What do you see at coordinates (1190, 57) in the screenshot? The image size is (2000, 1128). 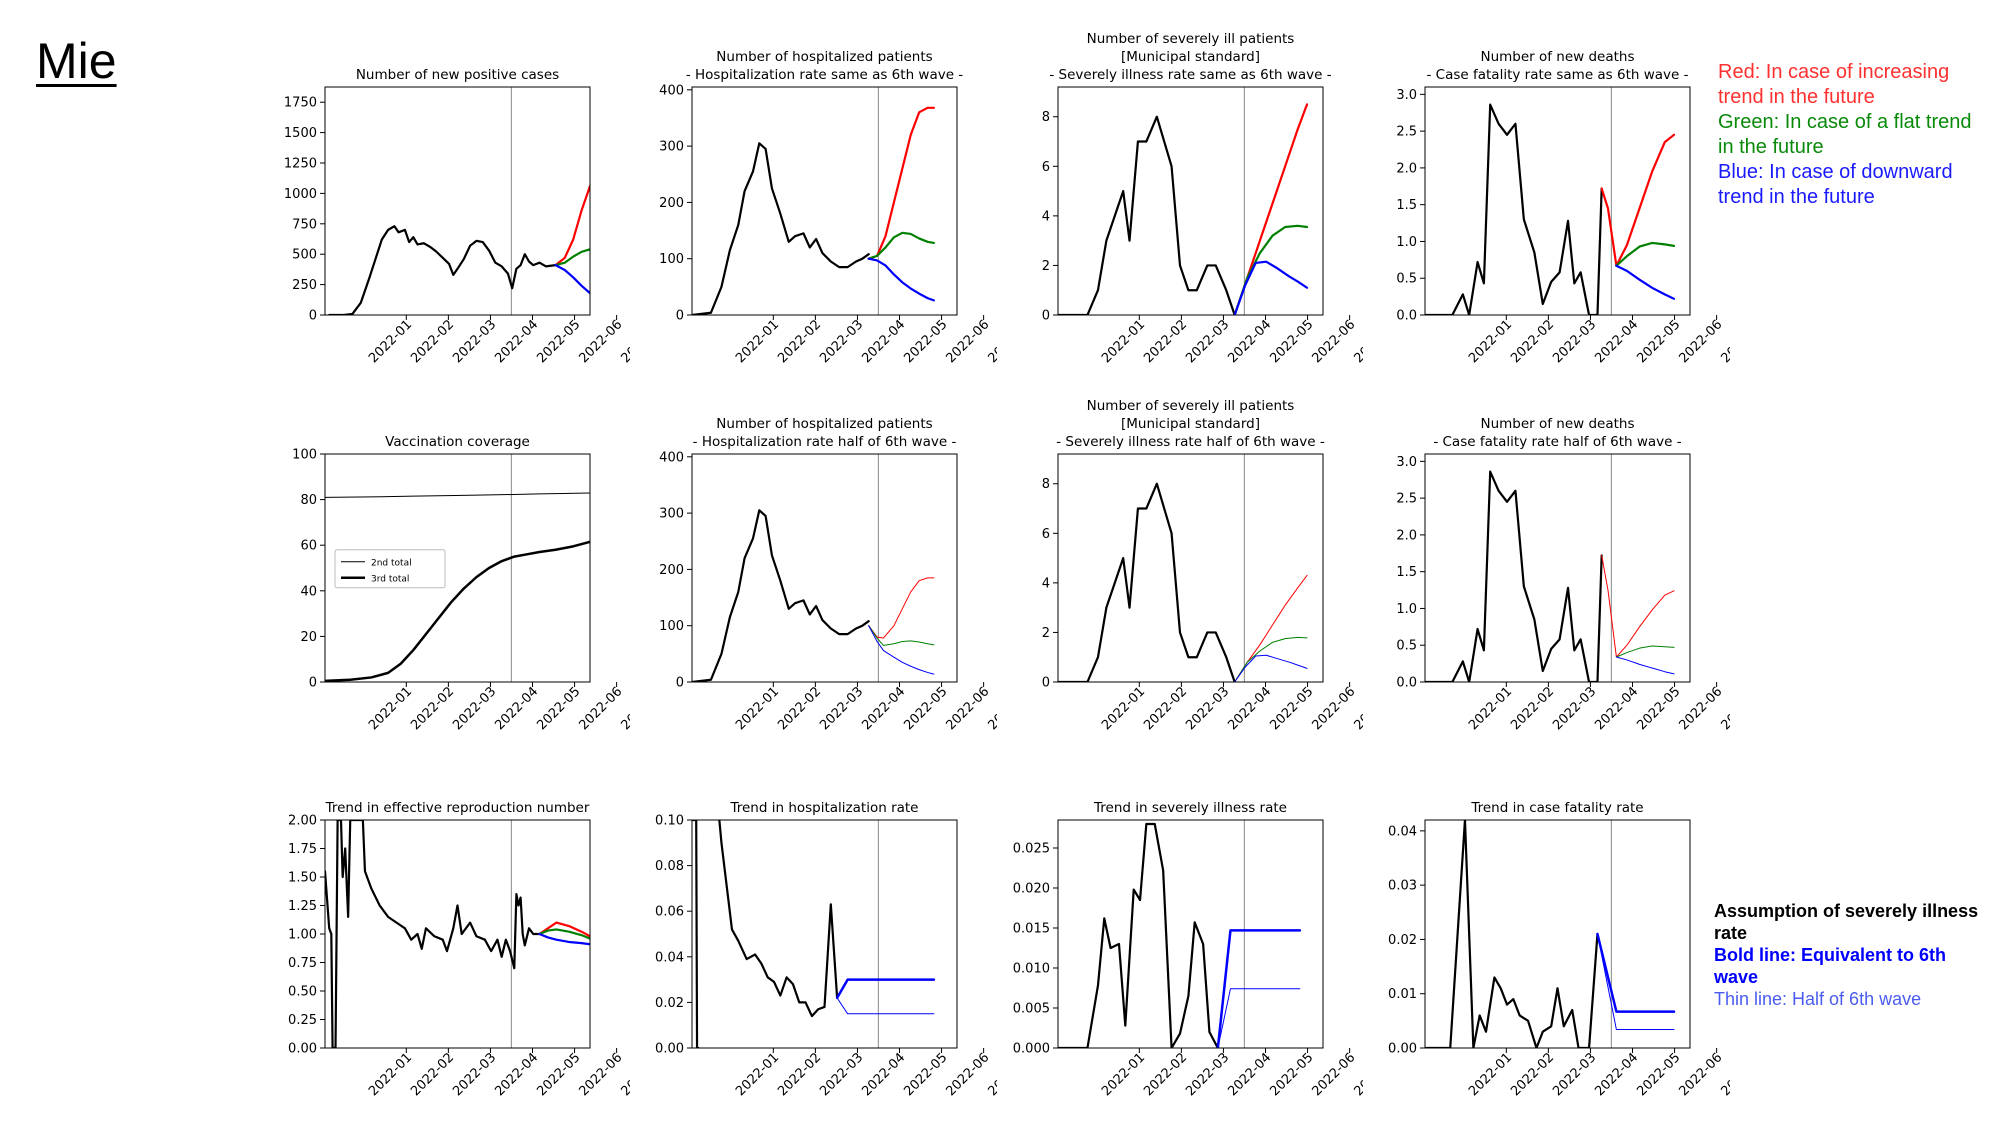 I see `chart-title: [Municipal standard]` at bounding box center [1190, 57].